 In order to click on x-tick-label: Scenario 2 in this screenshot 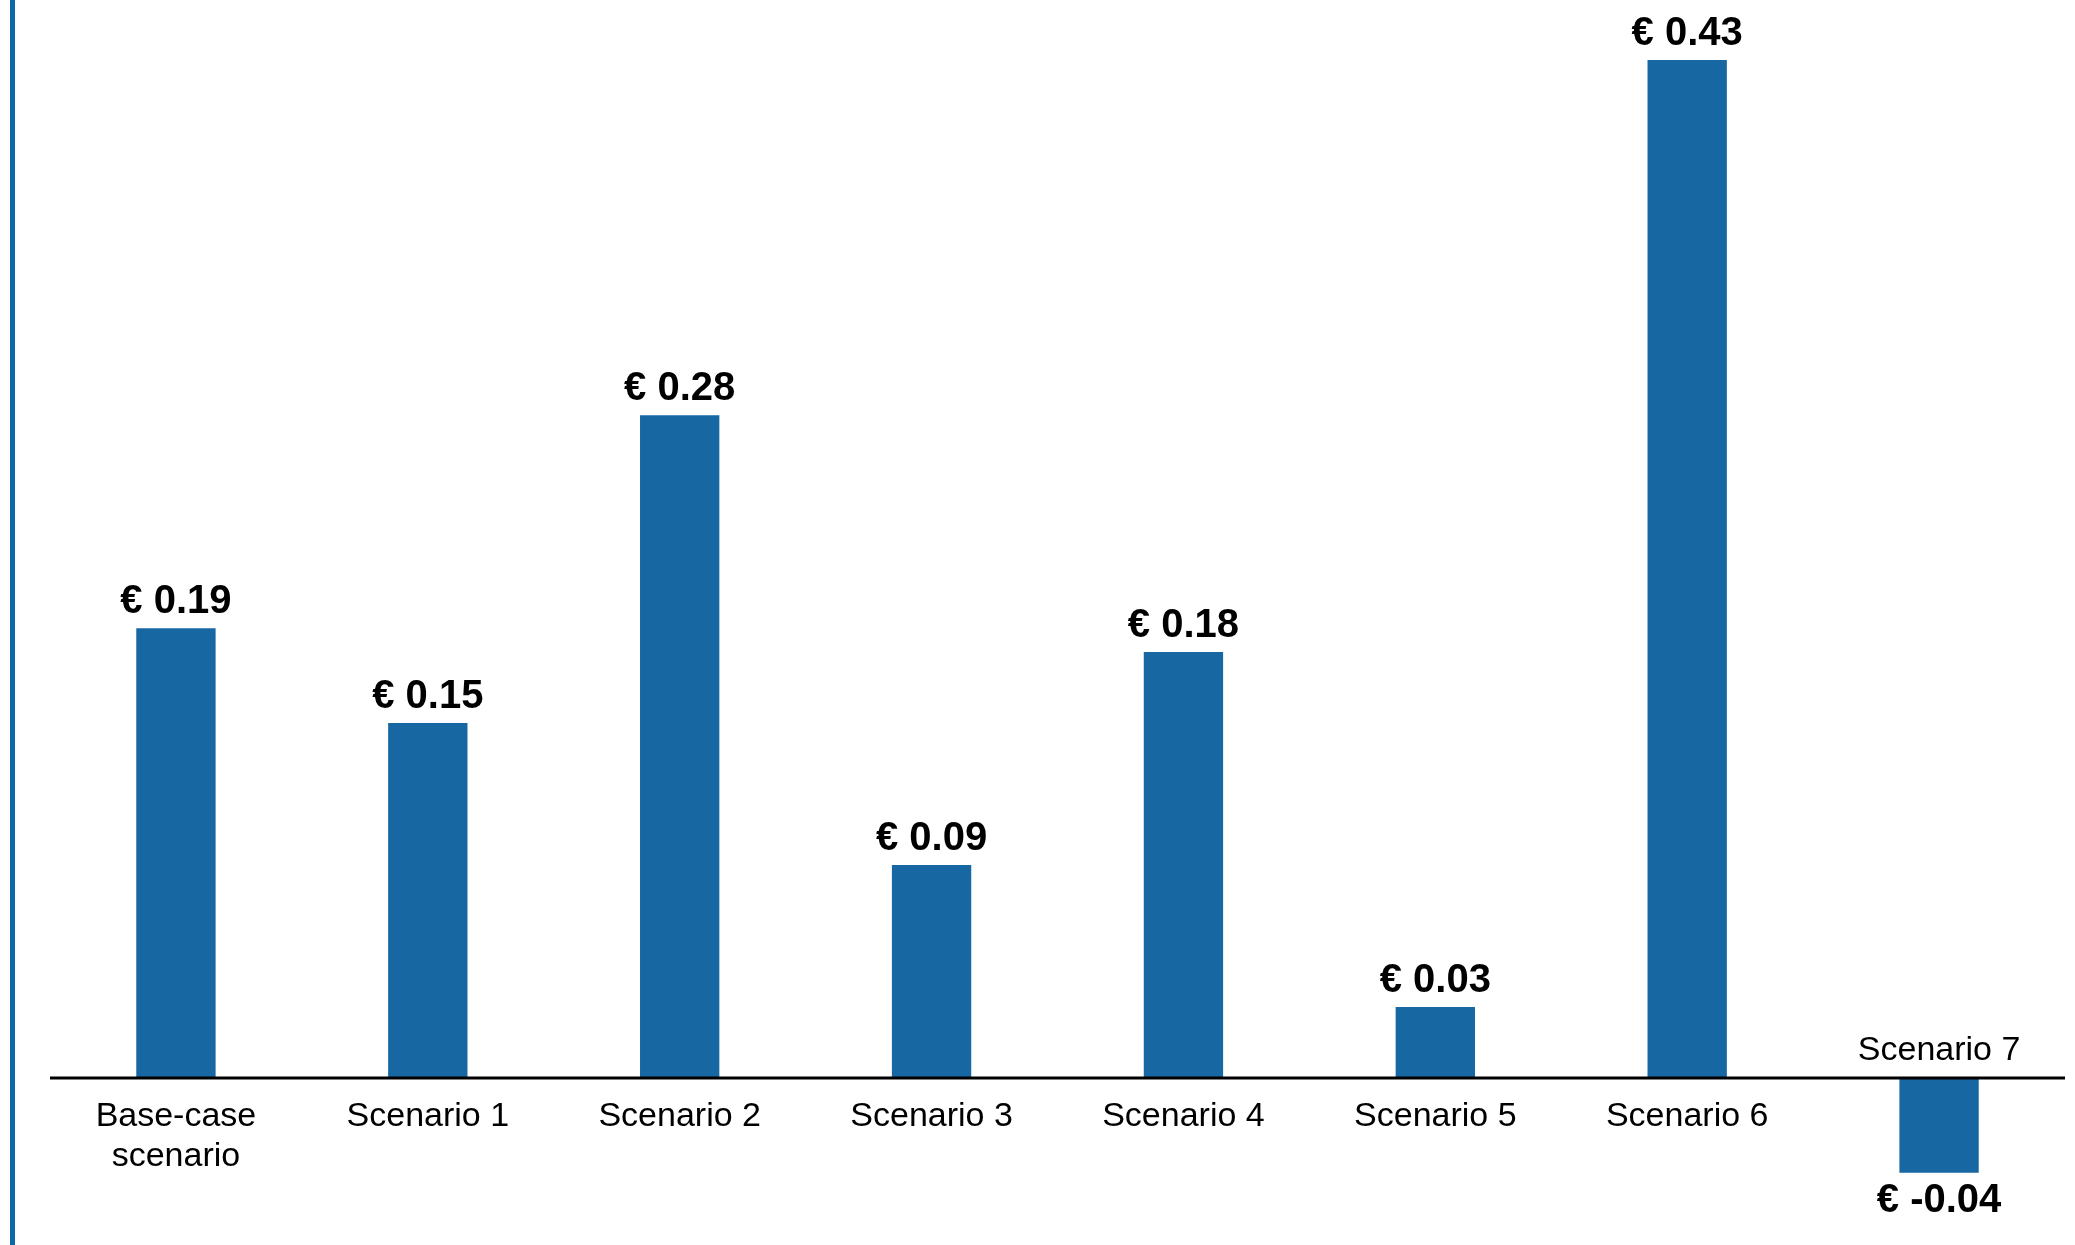, I will do `click(679, 1114)`.